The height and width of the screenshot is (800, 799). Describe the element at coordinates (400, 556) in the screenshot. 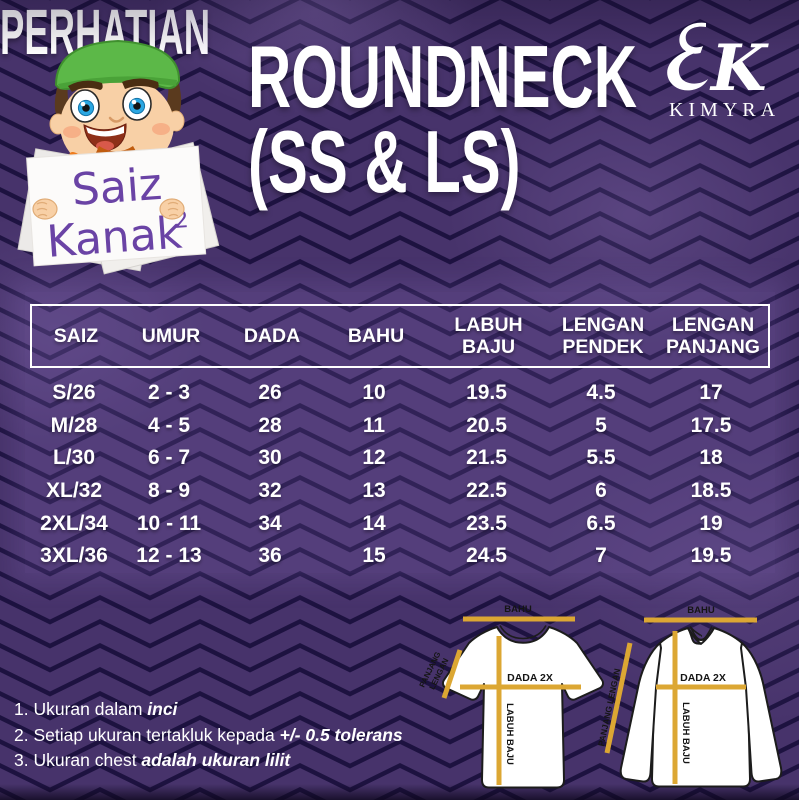

I see `table-row: 3XL/36 12 - 13 36 15 24.5 7 19.5` at that location.